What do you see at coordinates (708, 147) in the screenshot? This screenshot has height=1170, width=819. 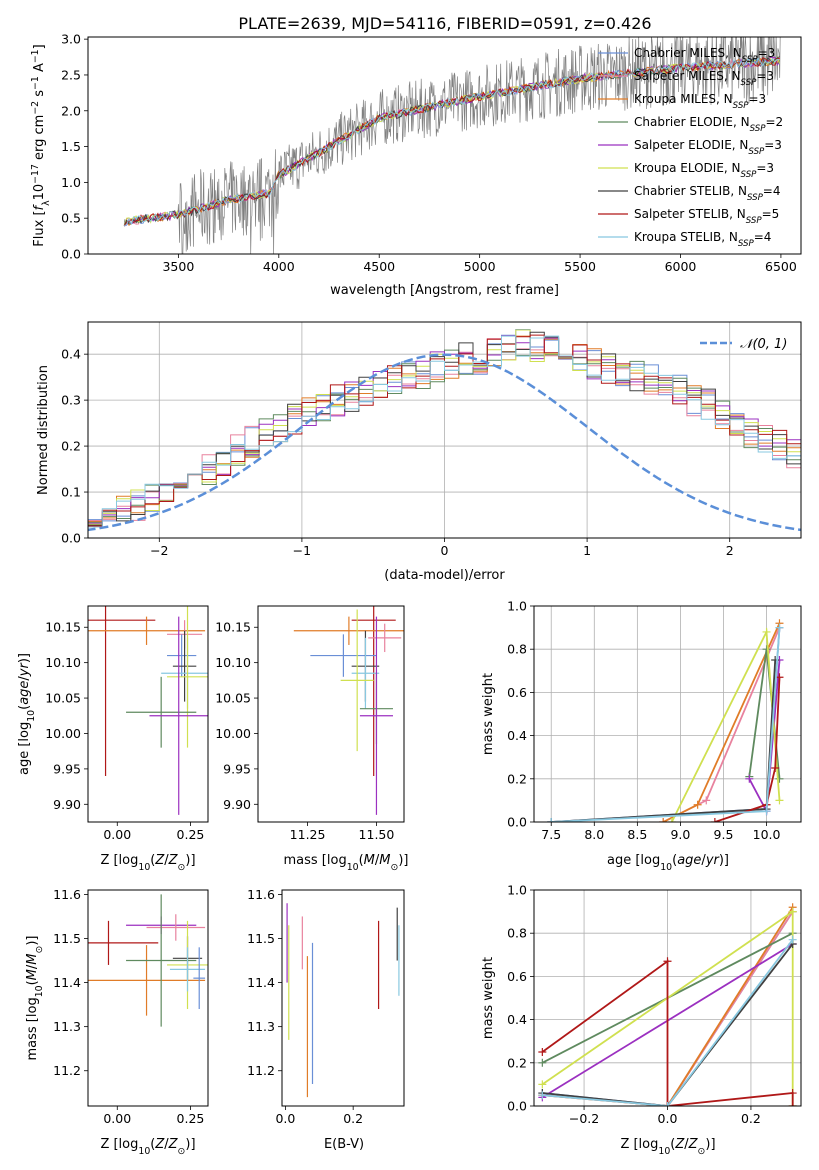 I see `legend-label: Salpeter ELODIE, NSSP=3` at bounding box center [708, 147].